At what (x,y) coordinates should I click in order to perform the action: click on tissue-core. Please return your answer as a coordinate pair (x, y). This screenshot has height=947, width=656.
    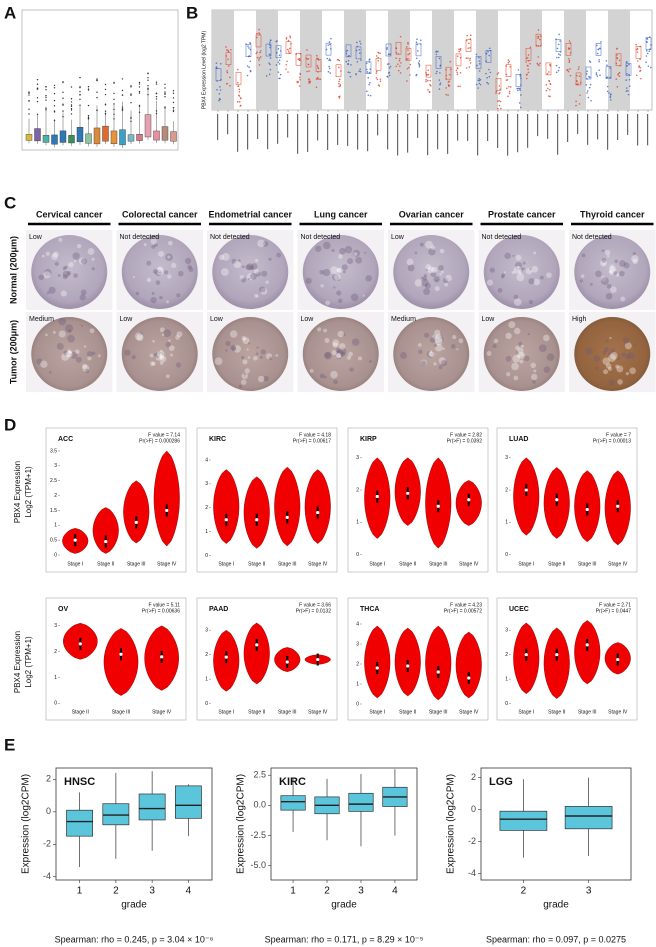
    Looking at the image, I should click on (159, 354).